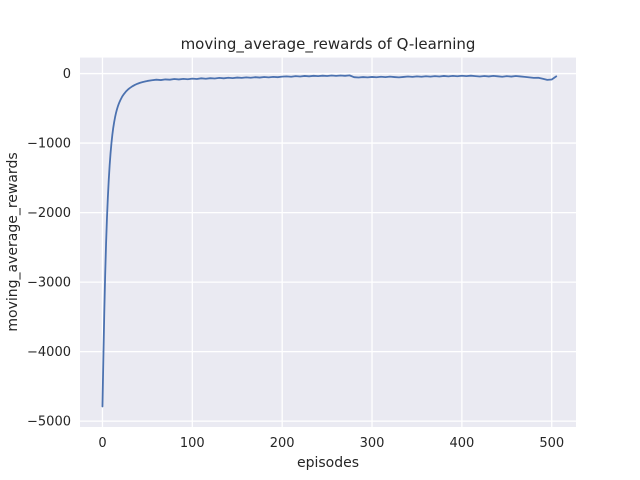 This screenshot has height=480, width=640. Describe the element at coordinates (551, 443) in the screenshot. I see `x-tick-label-500: 500` at that location.